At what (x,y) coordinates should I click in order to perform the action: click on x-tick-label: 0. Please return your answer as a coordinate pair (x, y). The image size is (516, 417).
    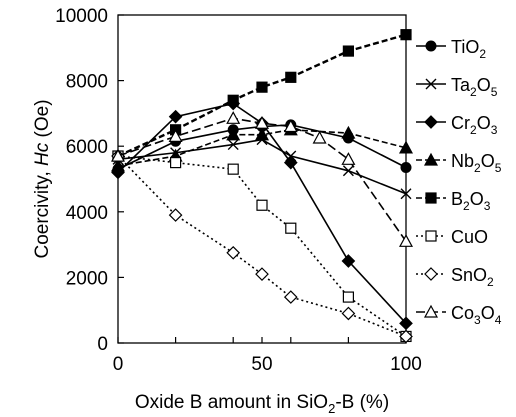
    Looking at the image, I should click on (118, 364).